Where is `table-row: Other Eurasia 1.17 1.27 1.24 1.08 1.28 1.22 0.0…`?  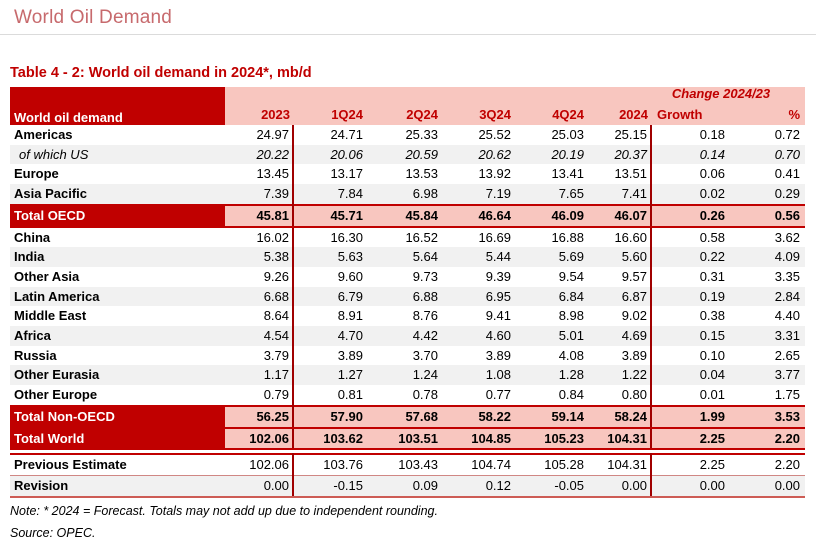 table-row: Other Eurasia 1.17 1.27 1.24 1.08 1.28 1.22 0.0… is located at coordinates (407, 375).